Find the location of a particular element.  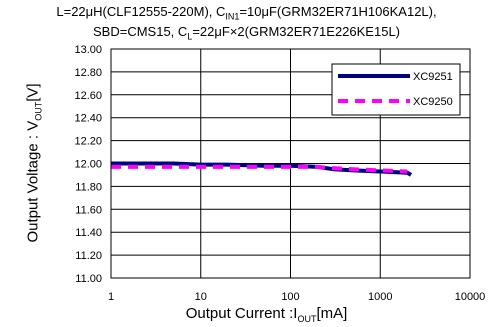

y-tick-label: 11.20 is located at coordinates (88, 256).